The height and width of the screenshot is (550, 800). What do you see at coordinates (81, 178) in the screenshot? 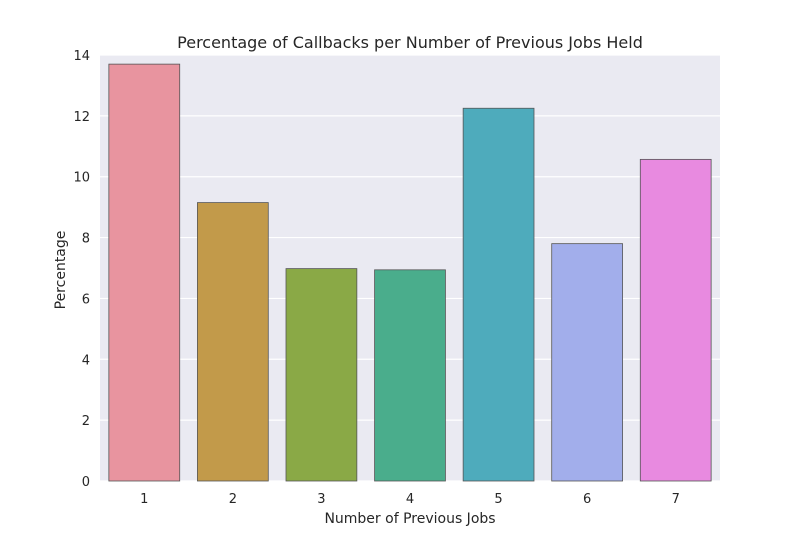
I see `y-tick-label: 10` at bounding box center [81, 178].